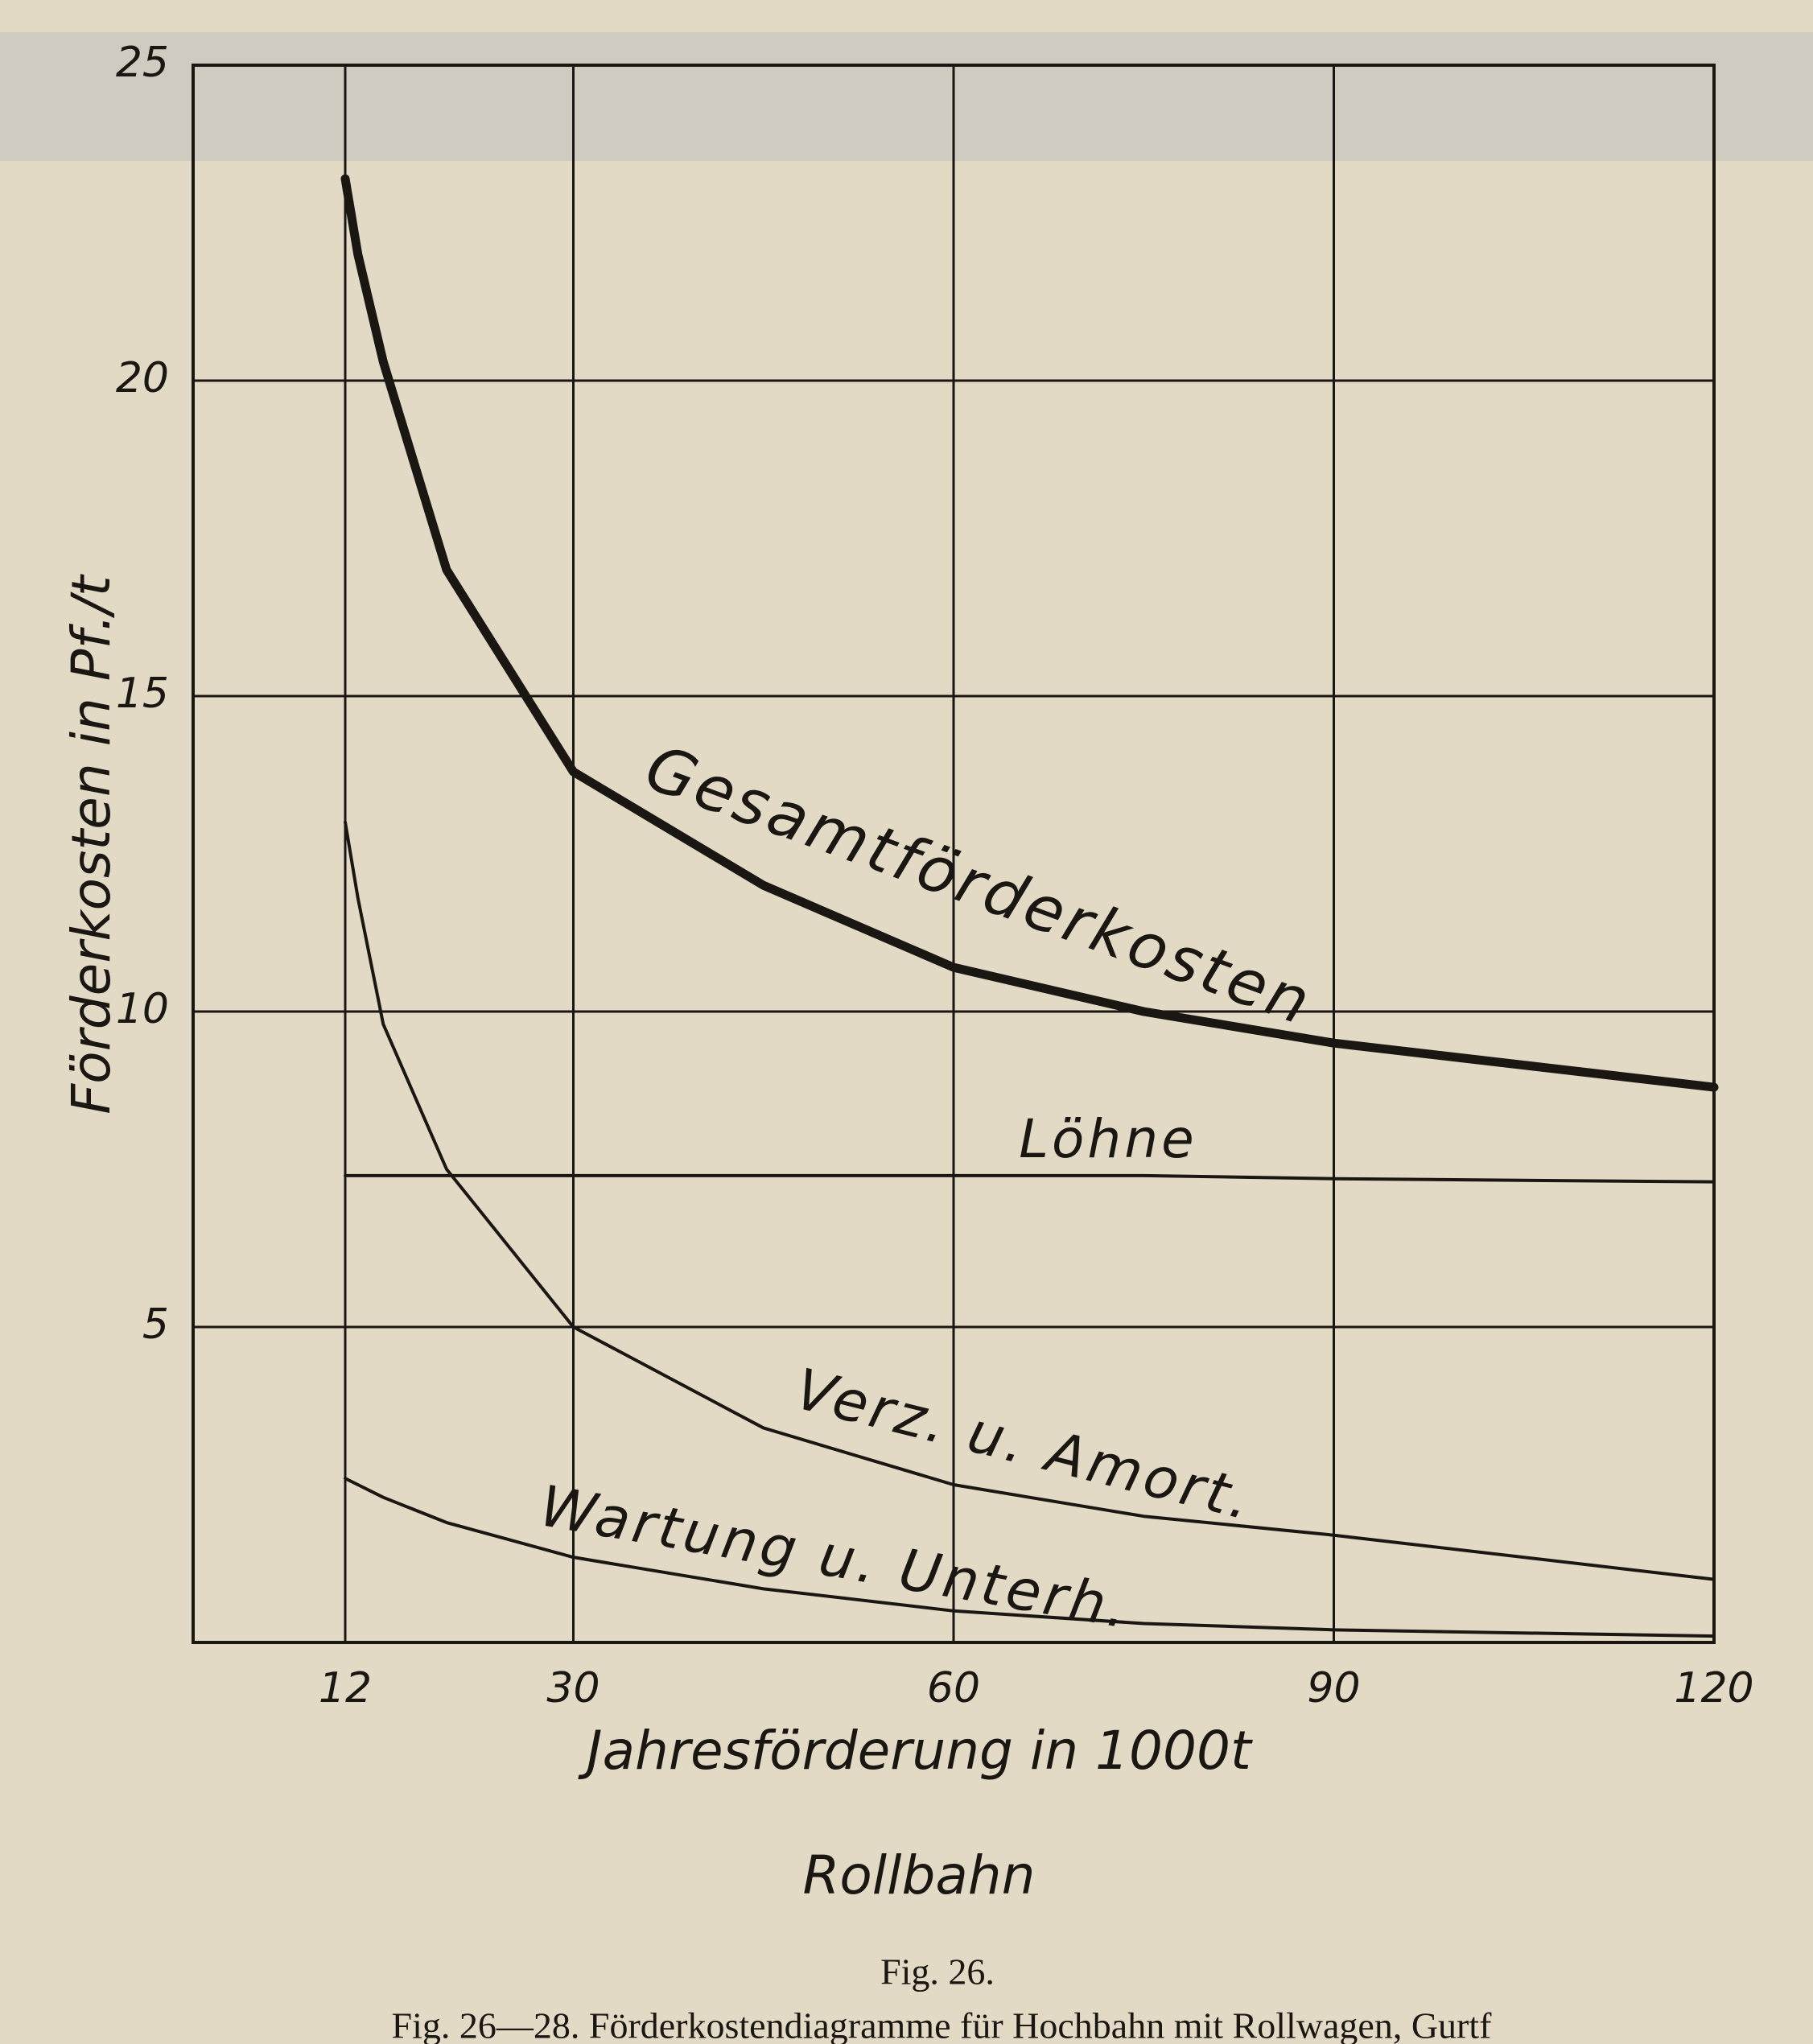 Image resolution: width=1813 pixels, height=2044 pixels. What do you see at coordinates (142, 1009) in the screenshot?
I see `y-tick-label: 10` at bounding box center [142, 1009].